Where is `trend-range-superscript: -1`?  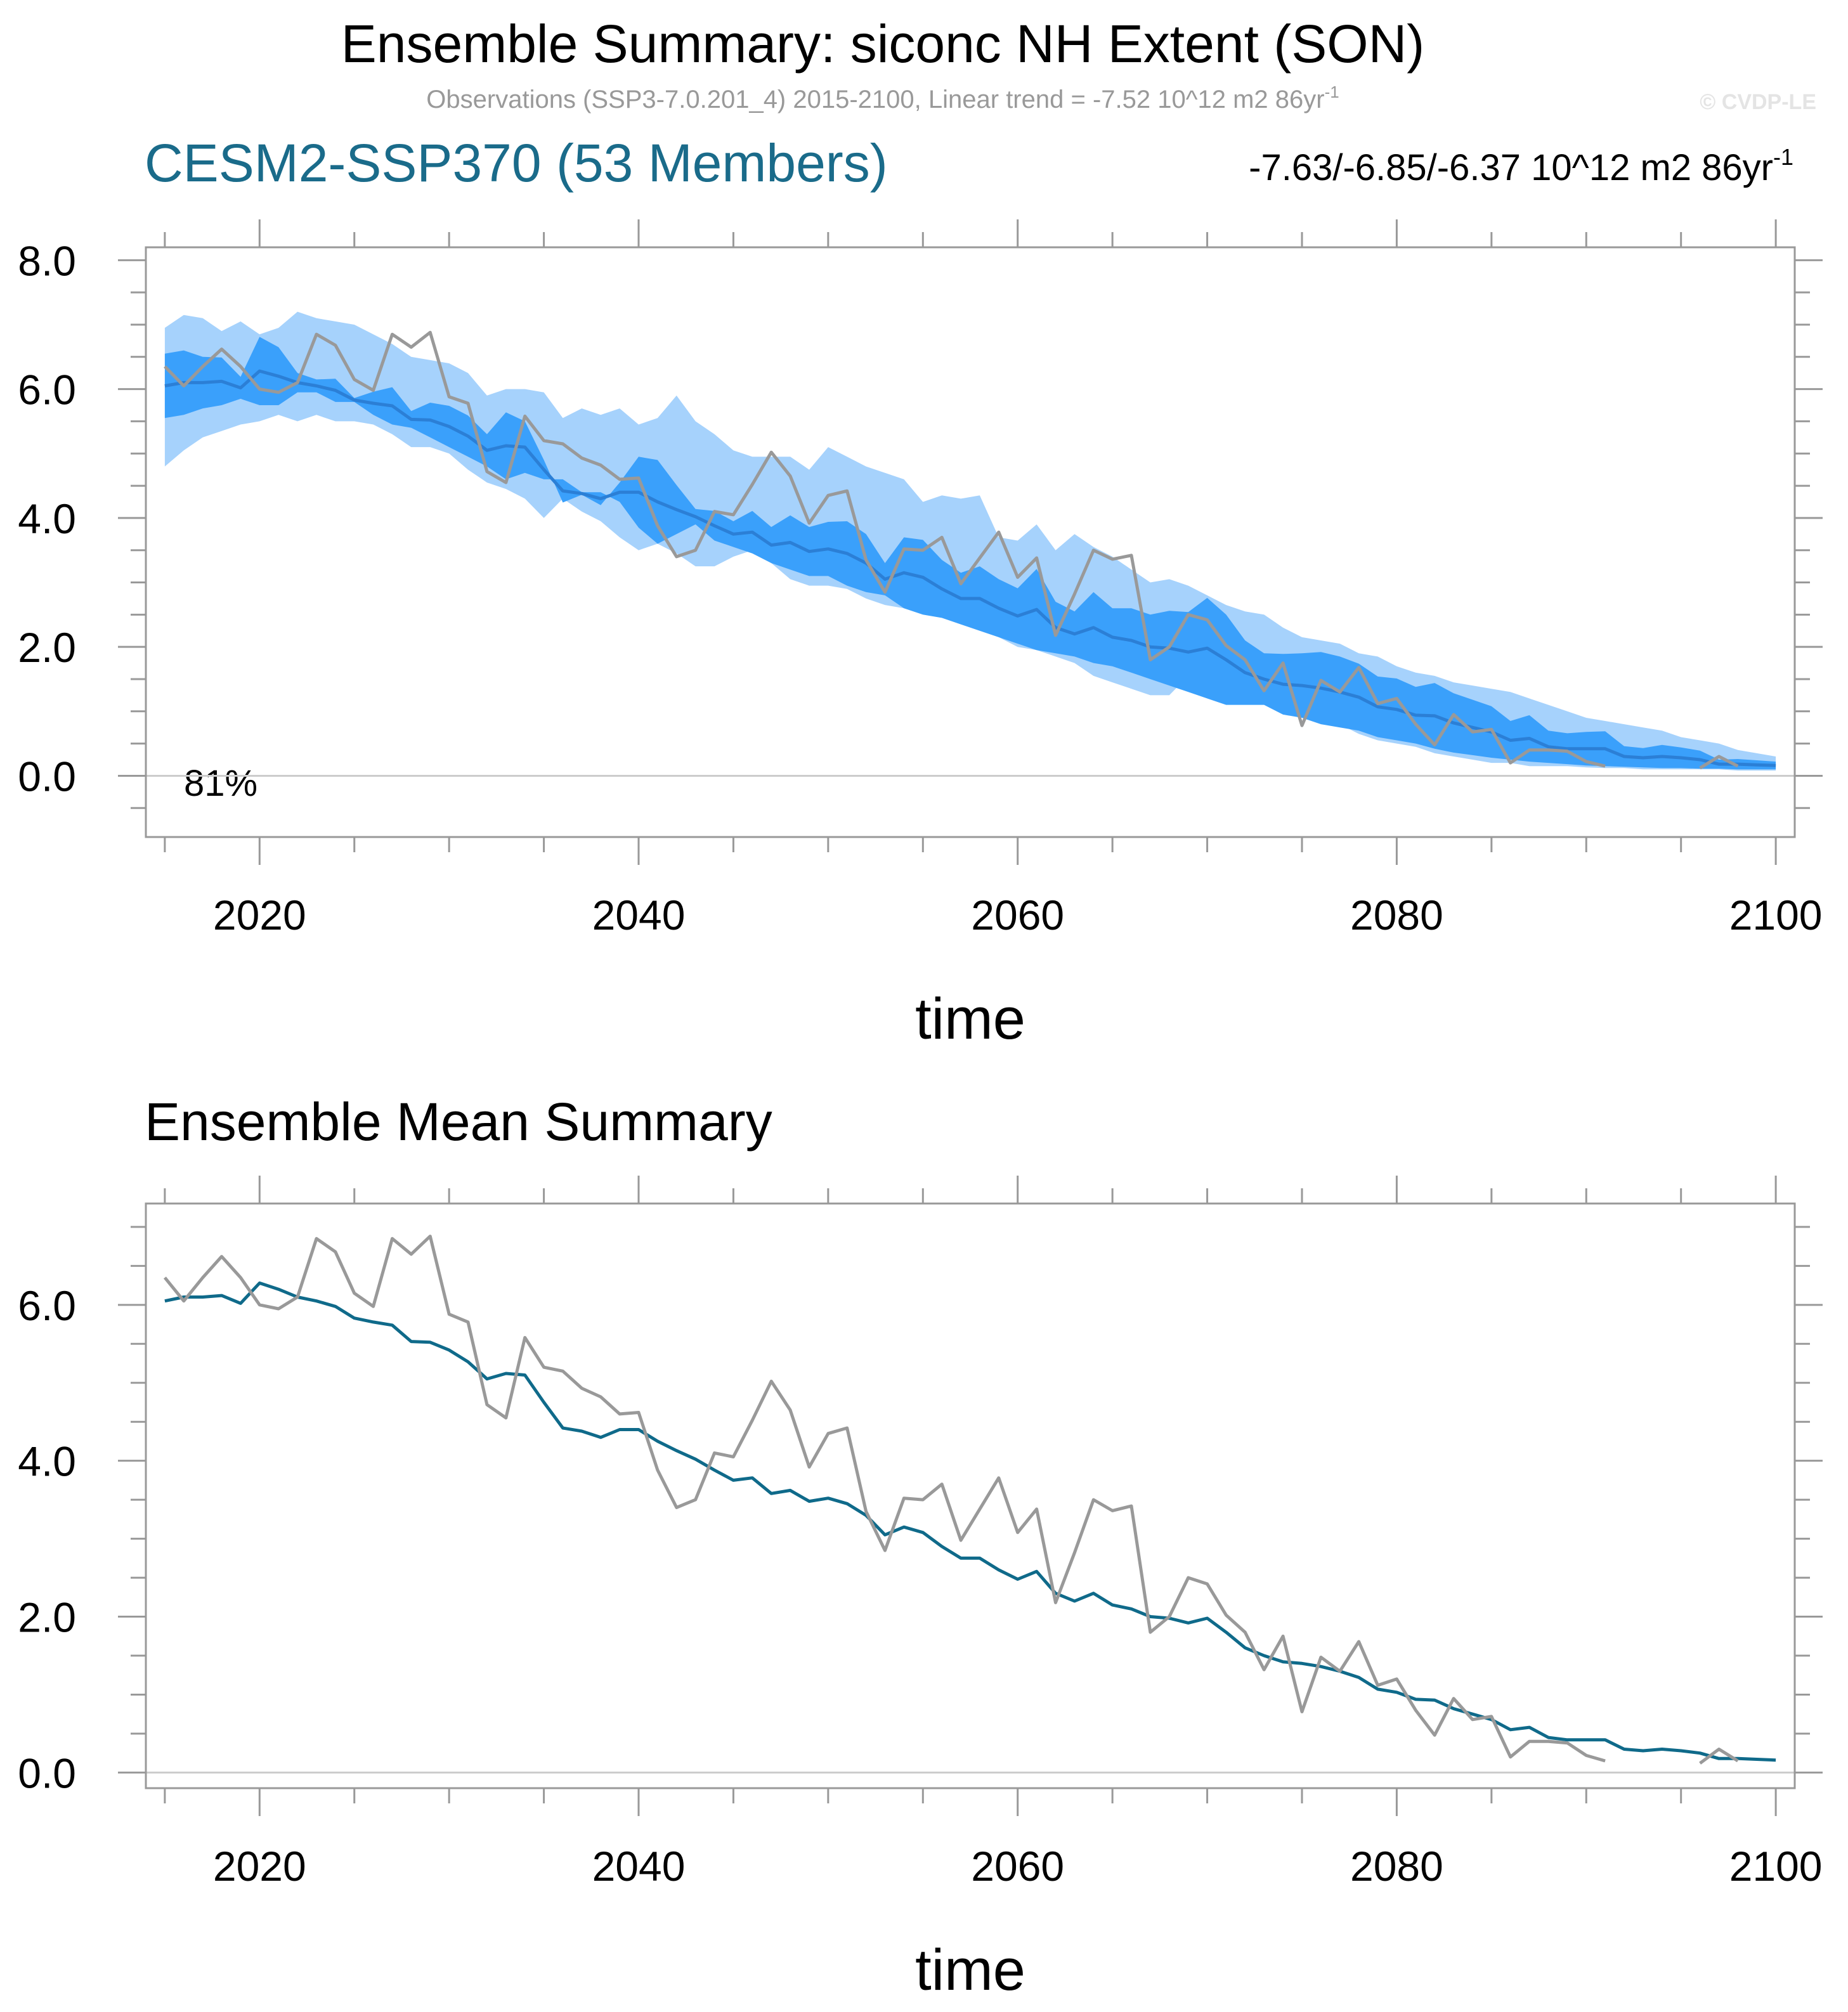
trend-range-superscript: -1 is located at coordinates (1783, 157).